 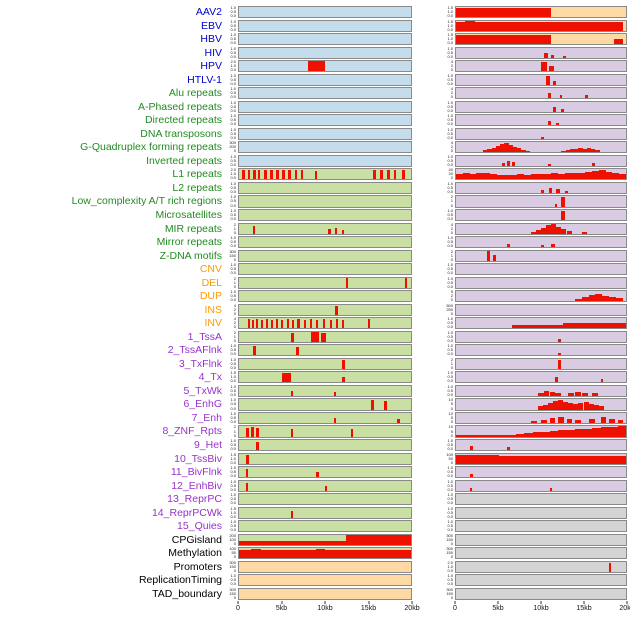 I want to click on y-axis-tick-label: 500, so click(x=449, y=305).